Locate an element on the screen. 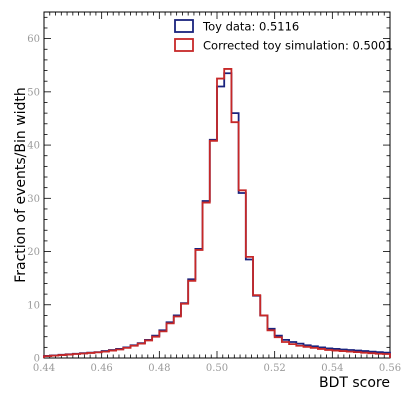  x-tick-label: 0.44 is located at coordinates (44, 368).